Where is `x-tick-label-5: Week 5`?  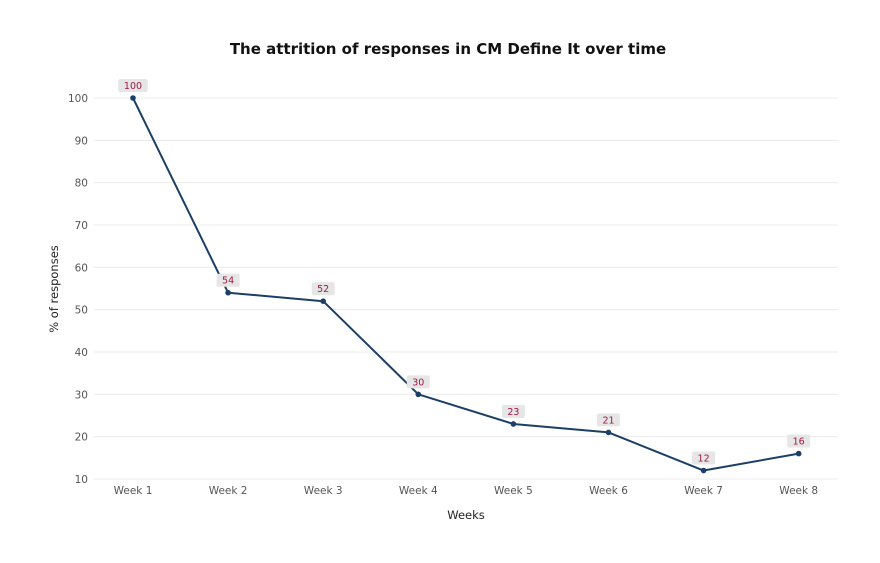
x-tick-label-5: Week 5 is located at coordinates (513, 491).